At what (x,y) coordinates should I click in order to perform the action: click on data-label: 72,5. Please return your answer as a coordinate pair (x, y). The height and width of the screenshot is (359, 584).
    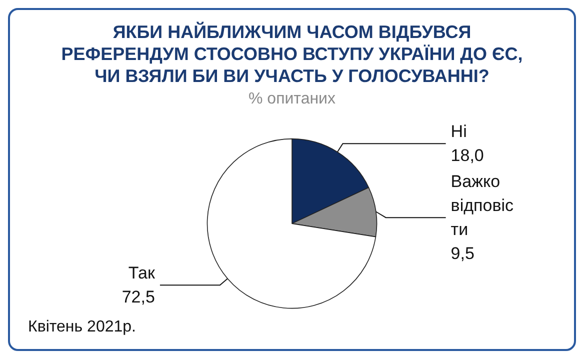
    Looking at the image, I should click on (138, 297).